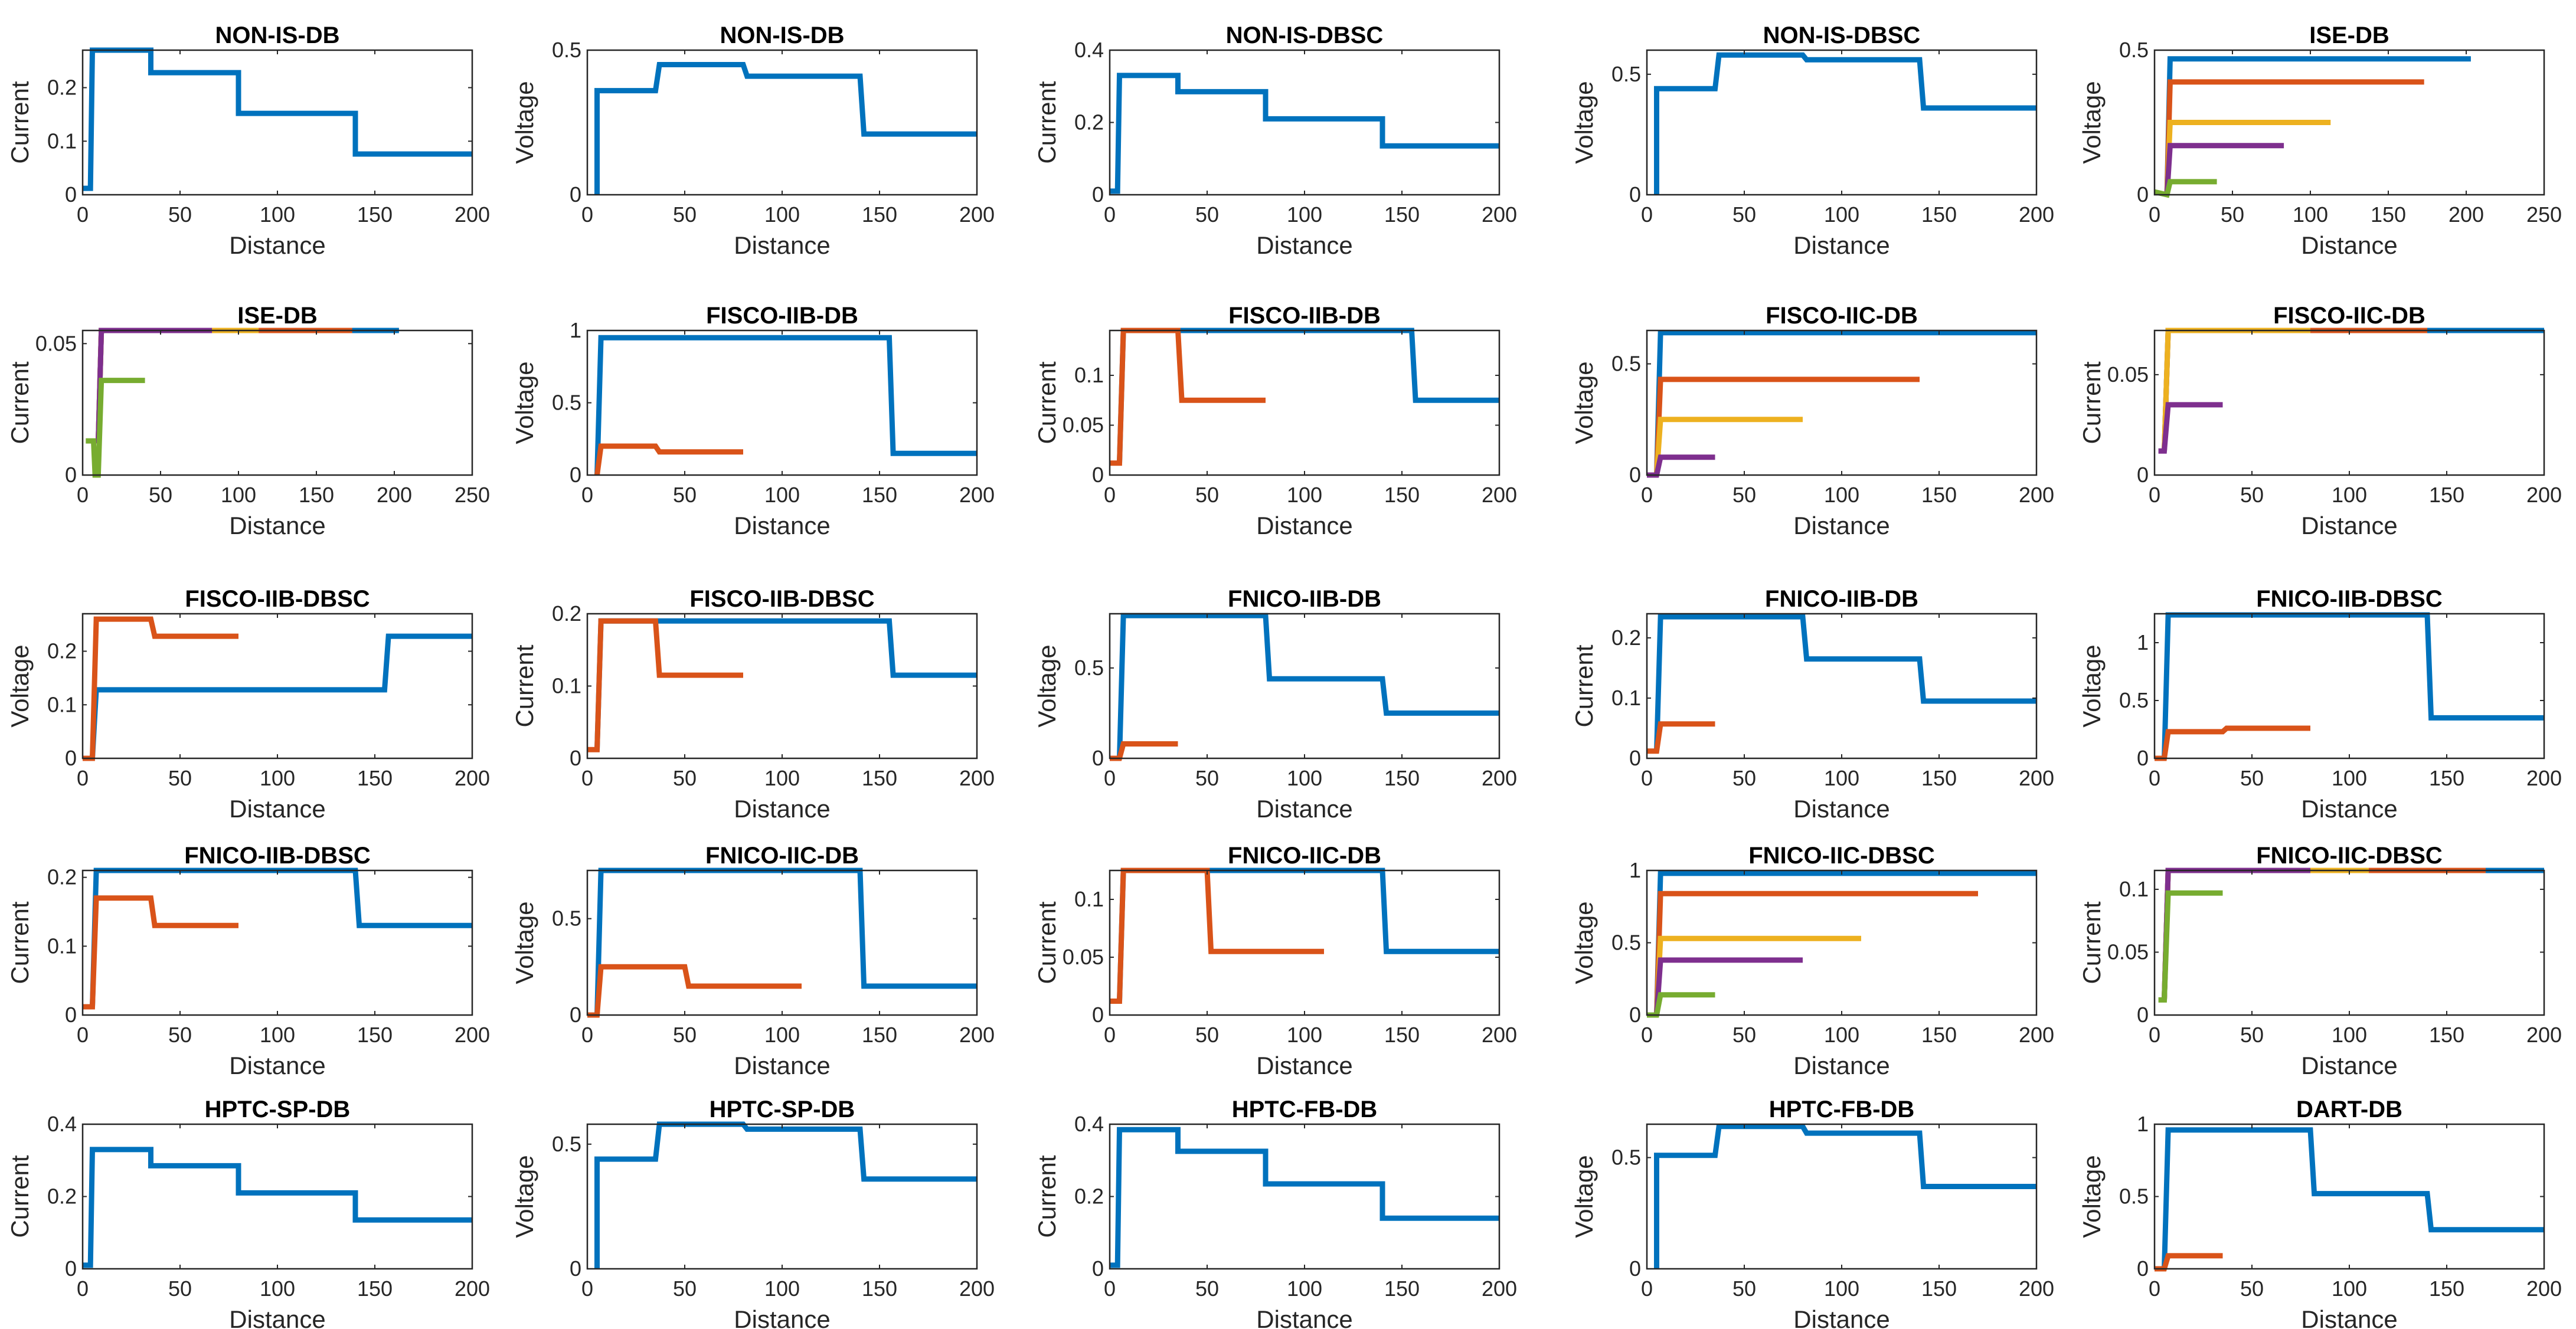  I want to click on y-tick-label: 0.4, so click(1089, 50).